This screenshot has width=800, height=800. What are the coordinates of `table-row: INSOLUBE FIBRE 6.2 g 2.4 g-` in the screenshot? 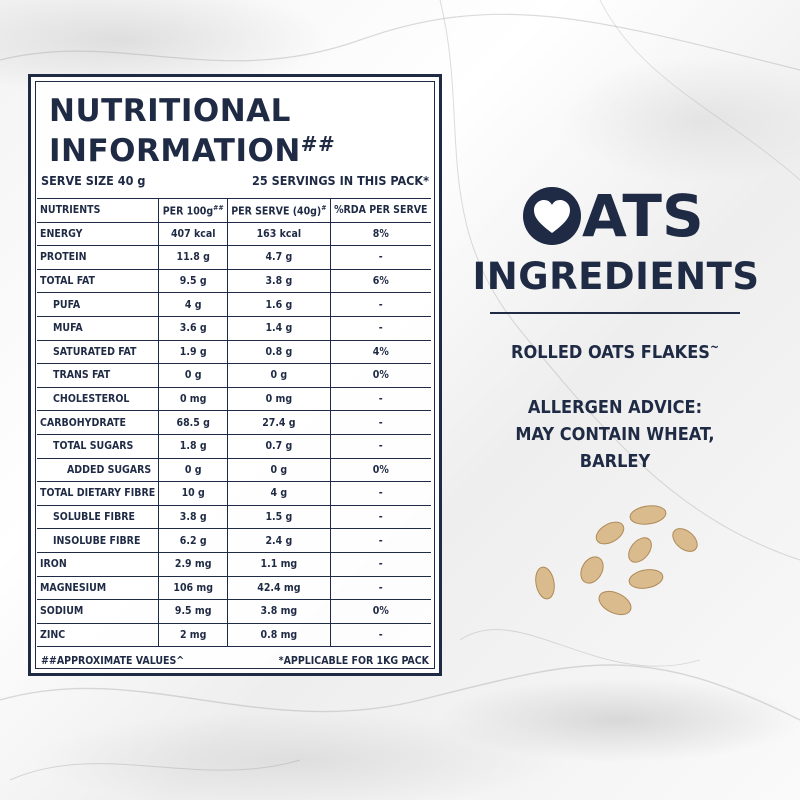 It's located at (234, 540).